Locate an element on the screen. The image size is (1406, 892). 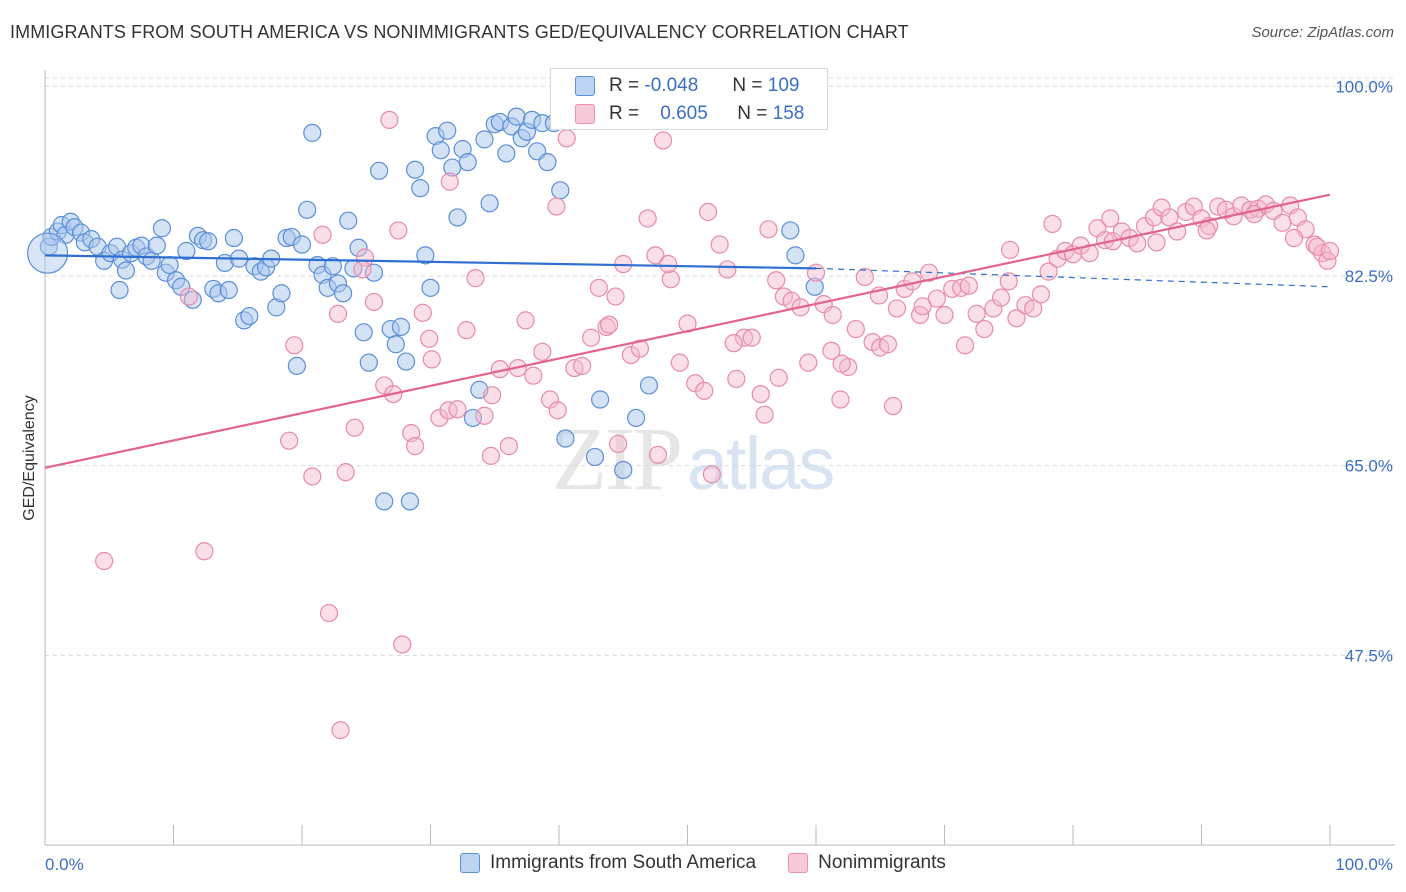
watermark-zip: ZIP is located at coordinates (617, 459).